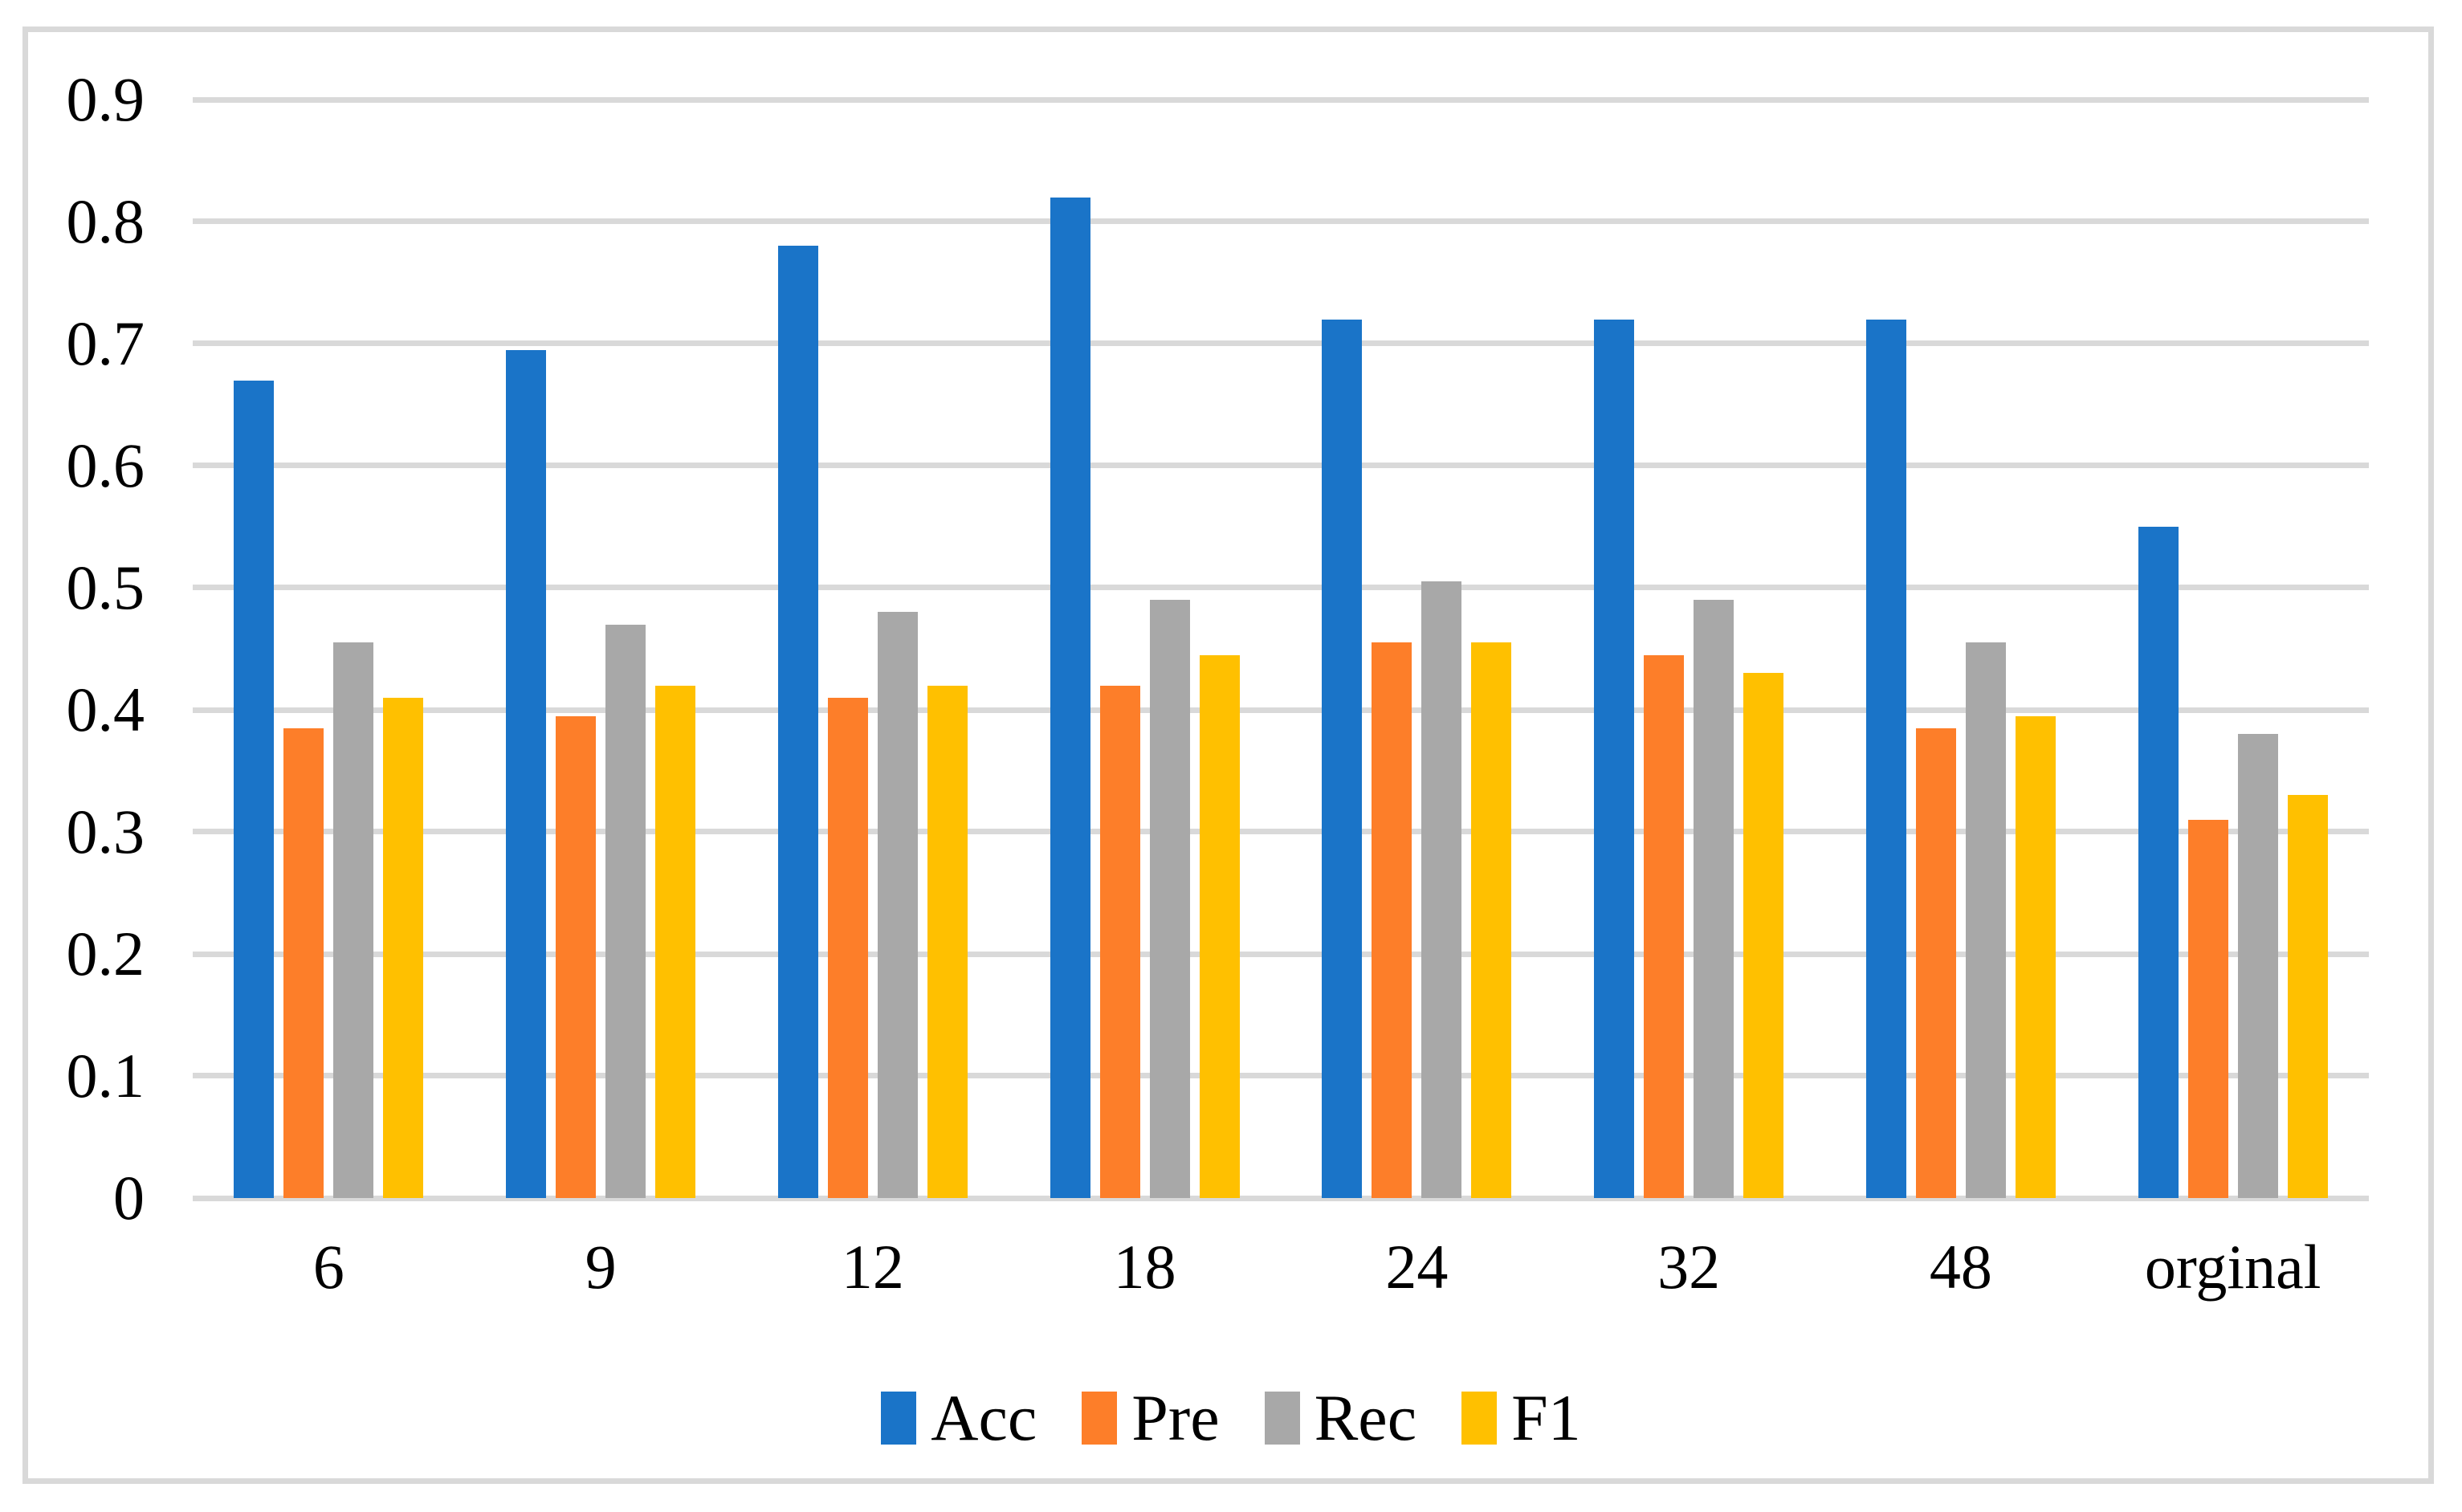  I want to click on x-axis-label-32: 32, so click(1689, 1267).